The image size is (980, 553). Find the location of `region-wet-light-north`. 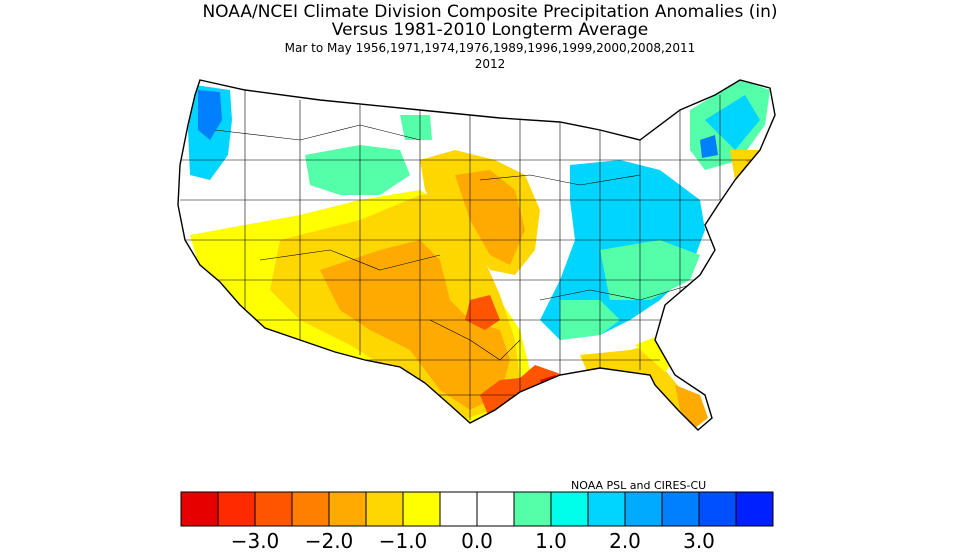

region-wet-light-north is located at coordinates (357, 170).